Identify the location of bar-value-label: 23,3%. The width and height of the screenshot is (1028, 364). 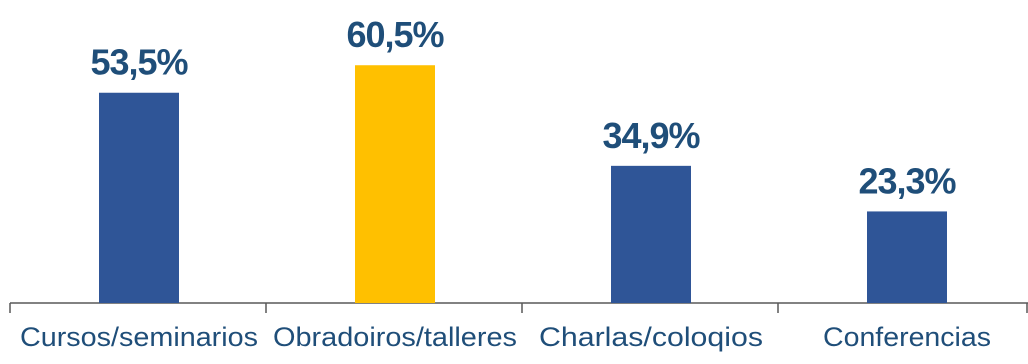
(907, 180).